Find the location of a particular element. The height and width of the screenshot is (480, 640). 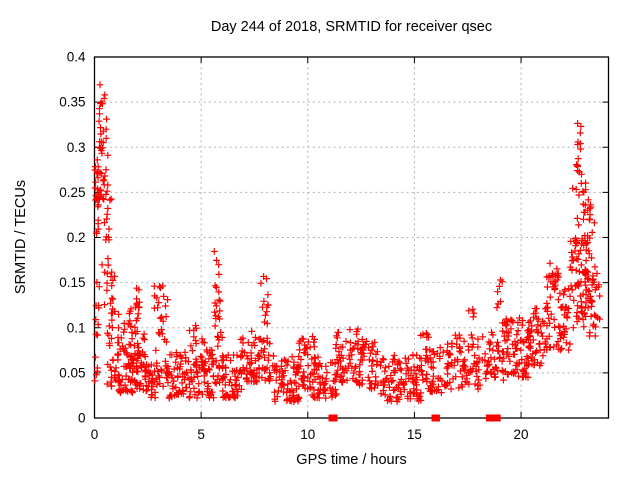

x-tick-label: 15 is located at coordinates (414, 434).